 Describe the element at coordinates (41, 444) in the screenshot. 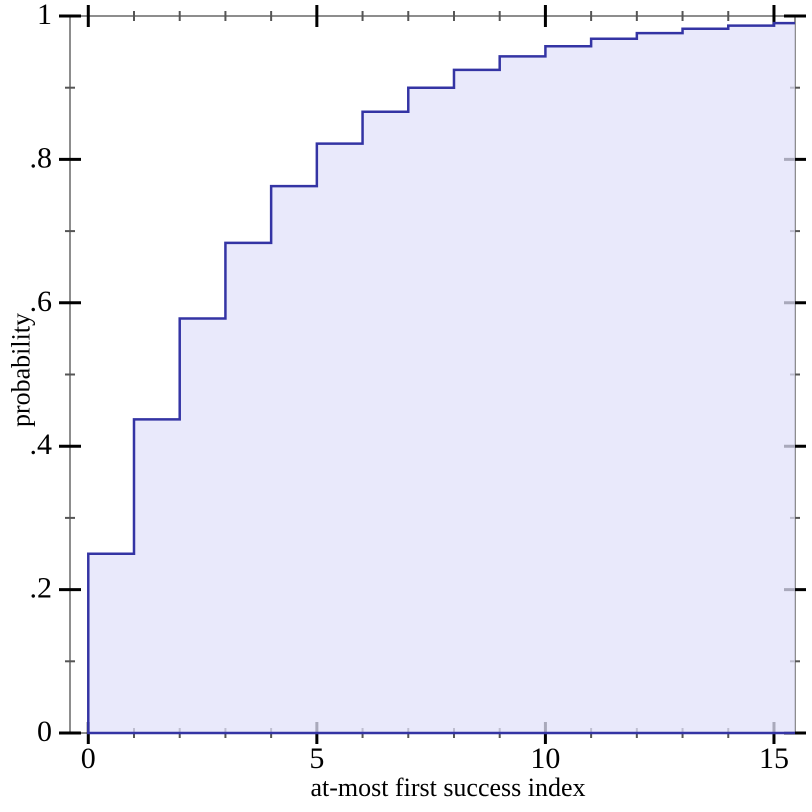

I see `y-tick-label: .4` at that location.